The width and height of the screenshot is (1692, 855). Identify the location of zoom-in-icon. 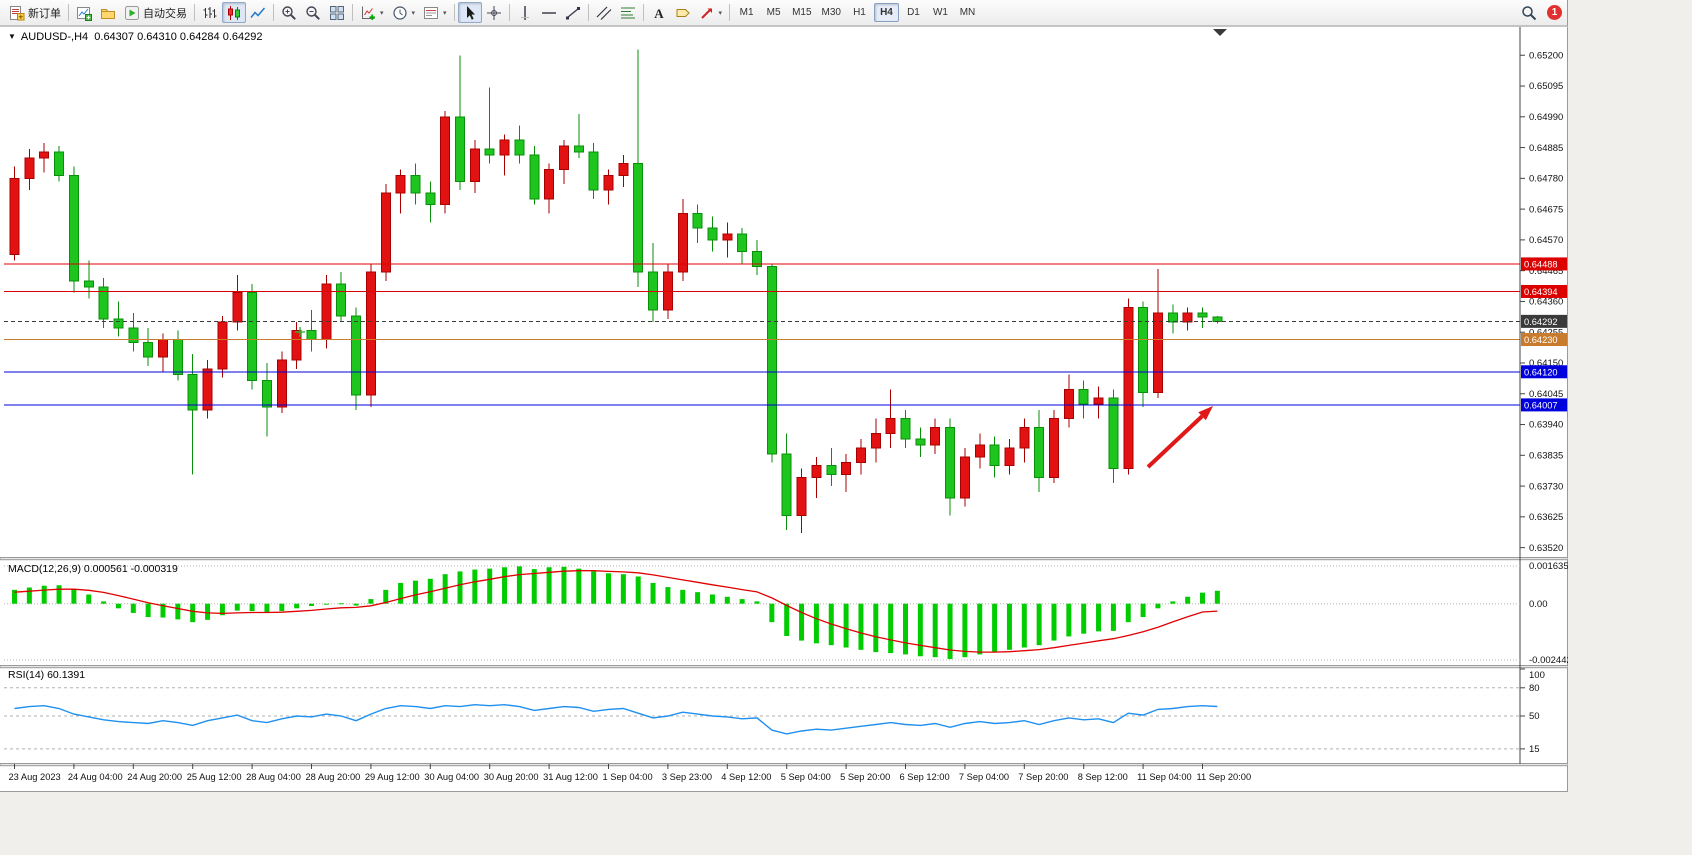
(289, 12).